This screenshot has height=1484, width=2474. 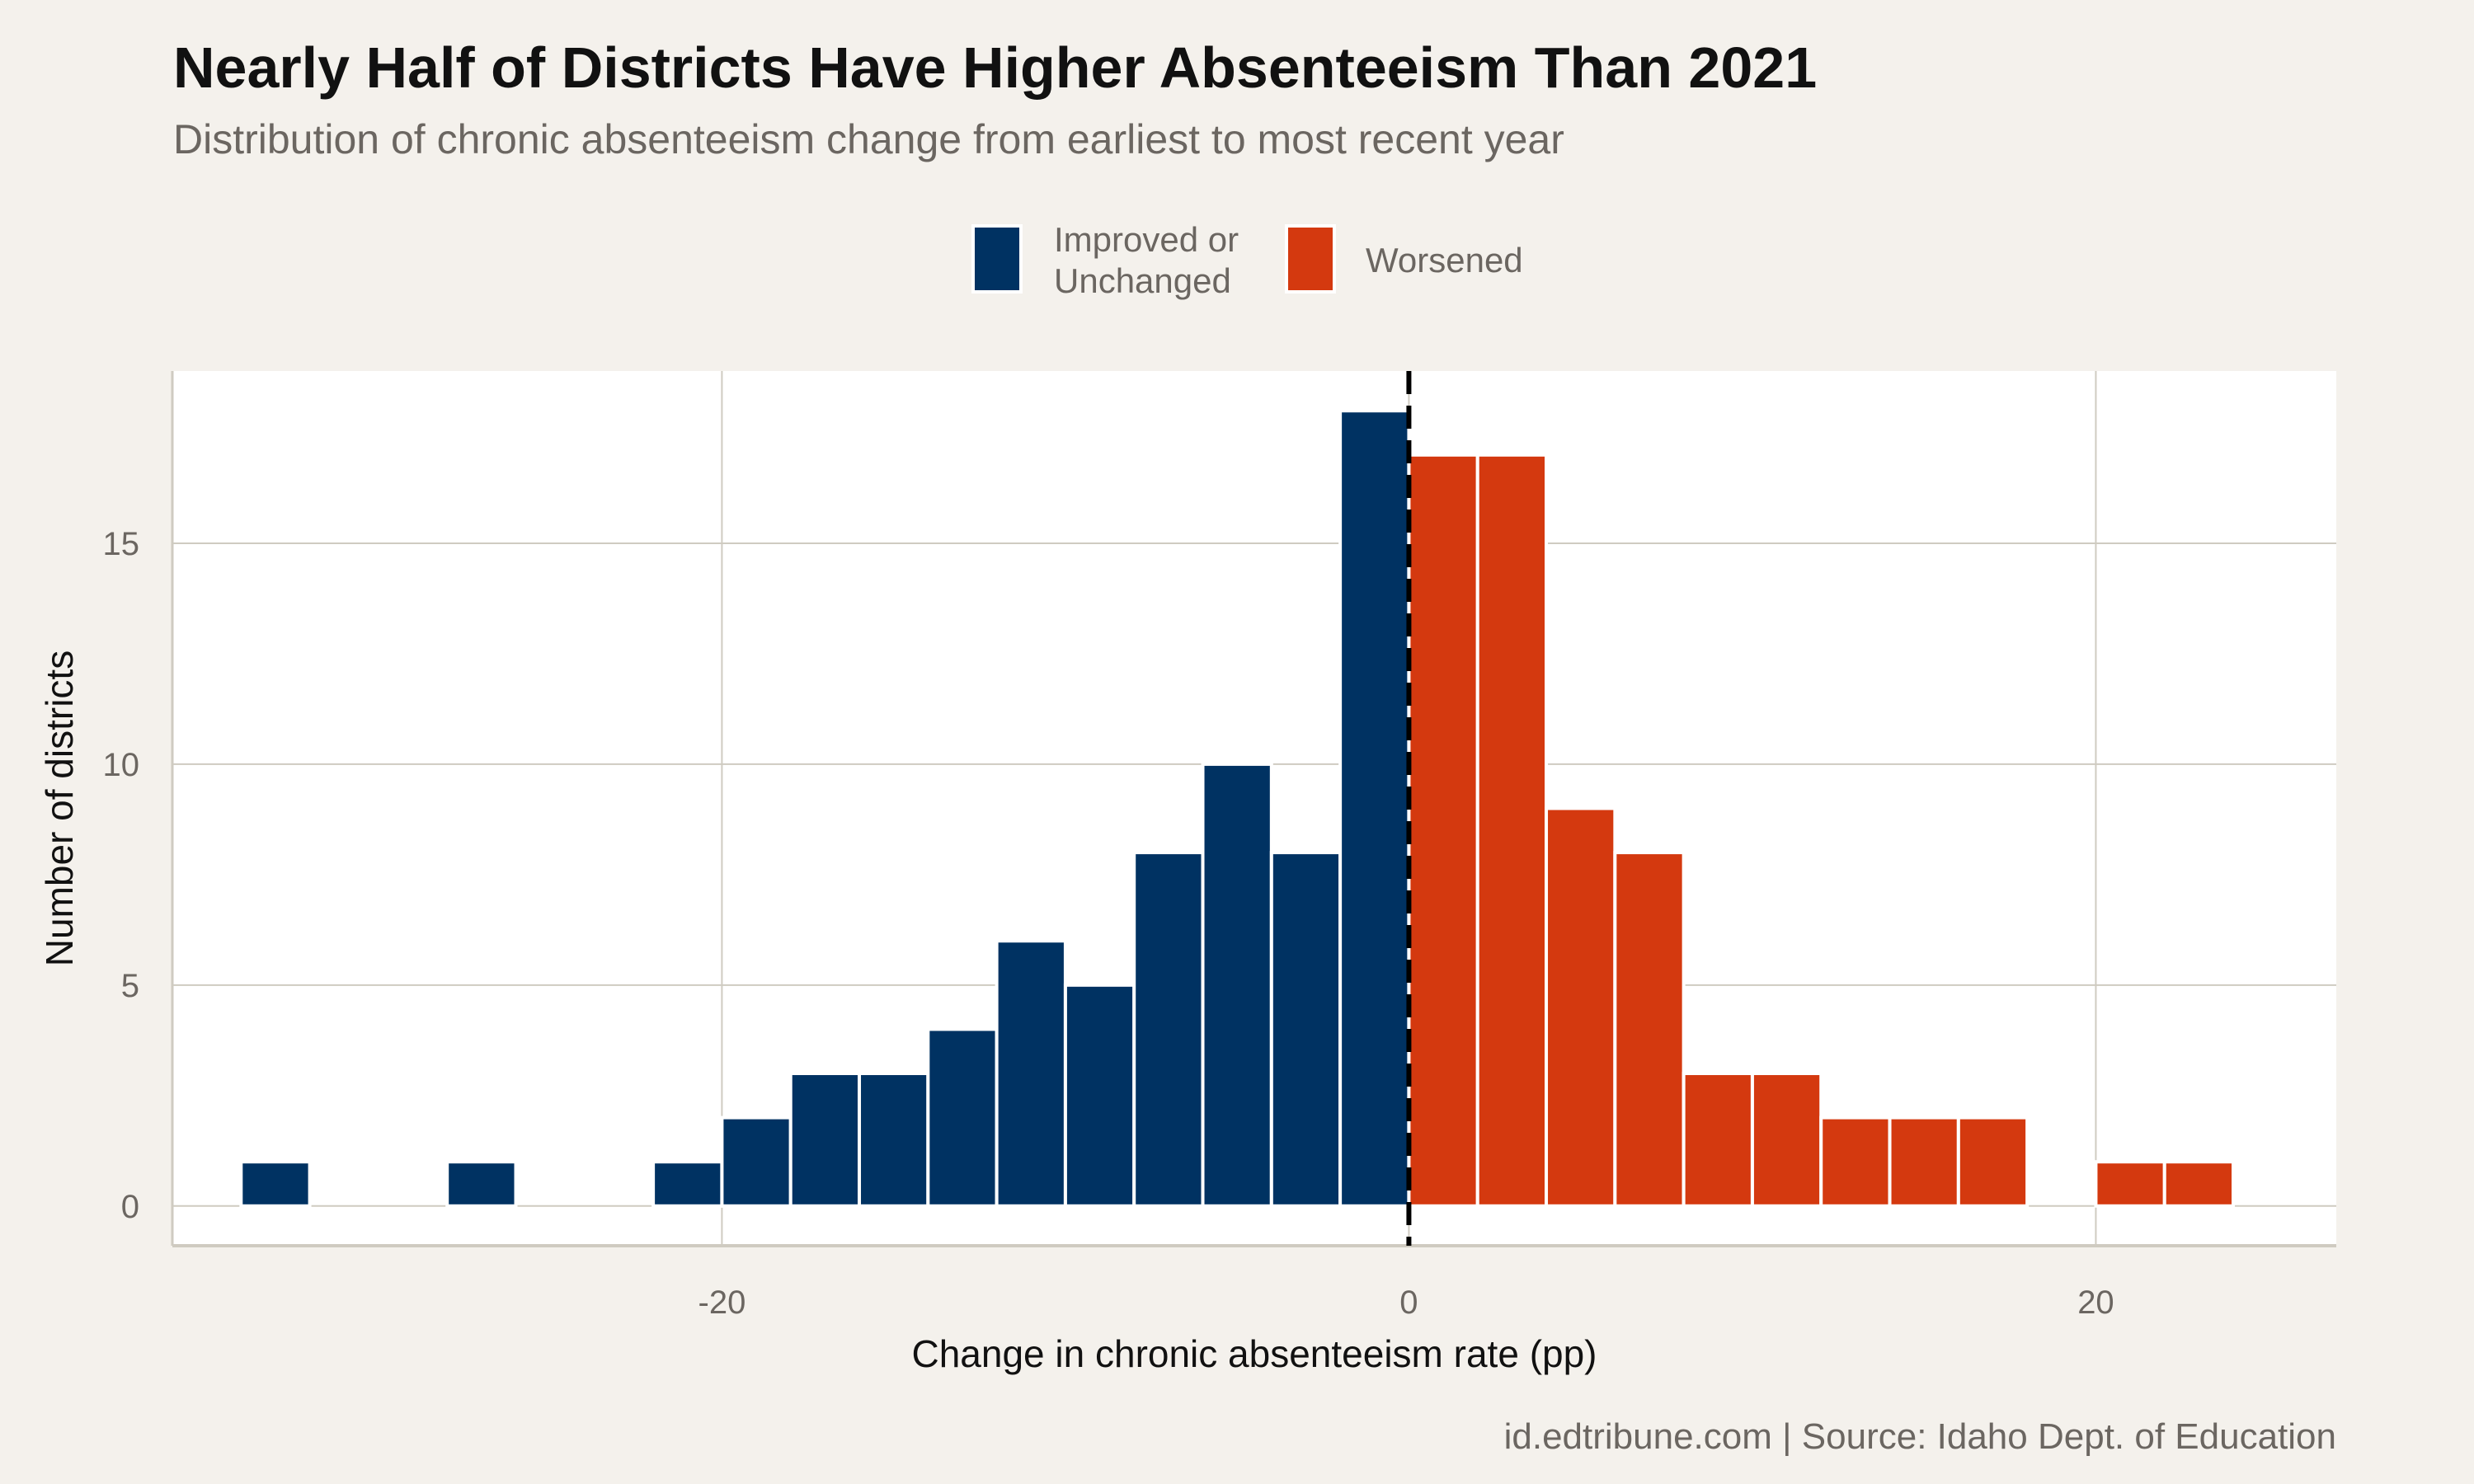 What do you see at coordinates (722, 1302) in the screenshot?
I see `x-tick-label: -20` at bounding box center [722, 1302].